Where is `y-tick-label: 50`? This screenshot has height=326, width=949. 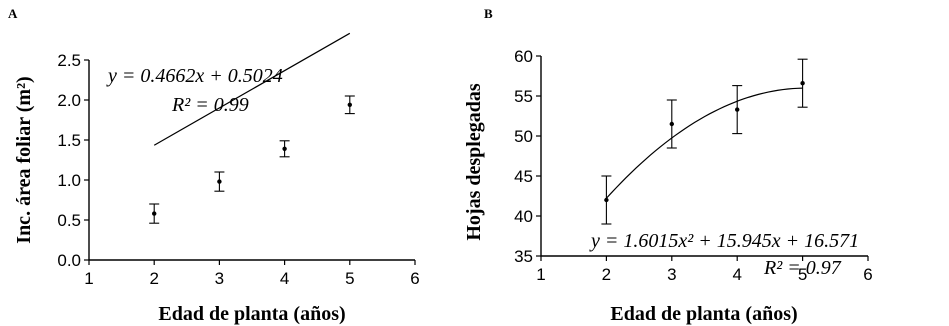
y-tick-label: 50 is located at coordinates (523, 136).